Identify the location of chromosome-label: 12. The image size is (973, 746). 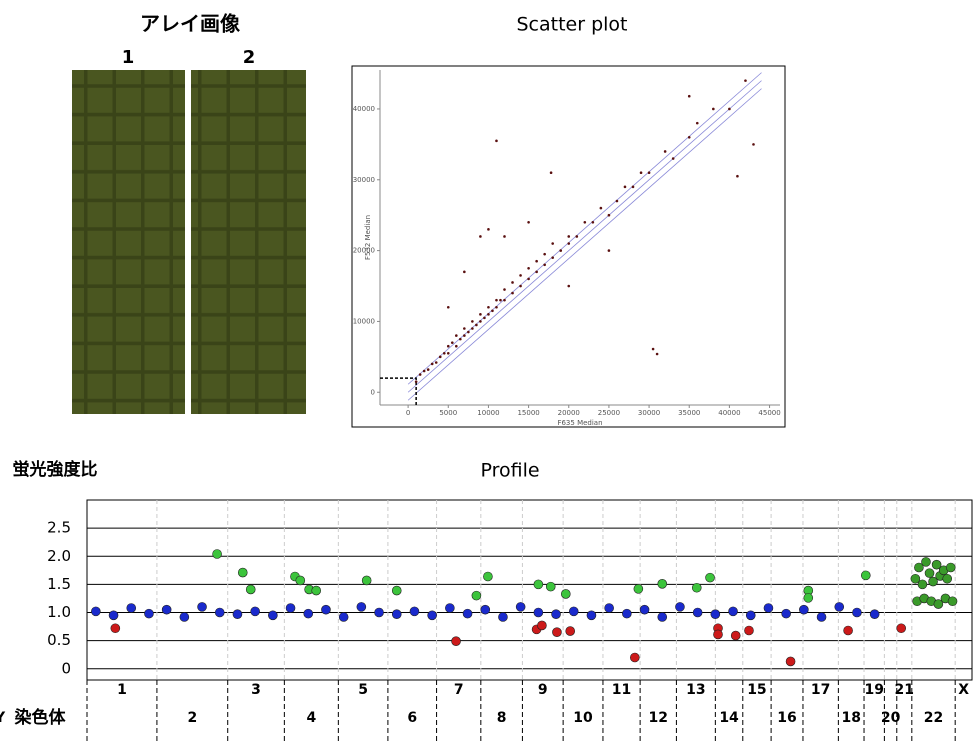
(658, 718).